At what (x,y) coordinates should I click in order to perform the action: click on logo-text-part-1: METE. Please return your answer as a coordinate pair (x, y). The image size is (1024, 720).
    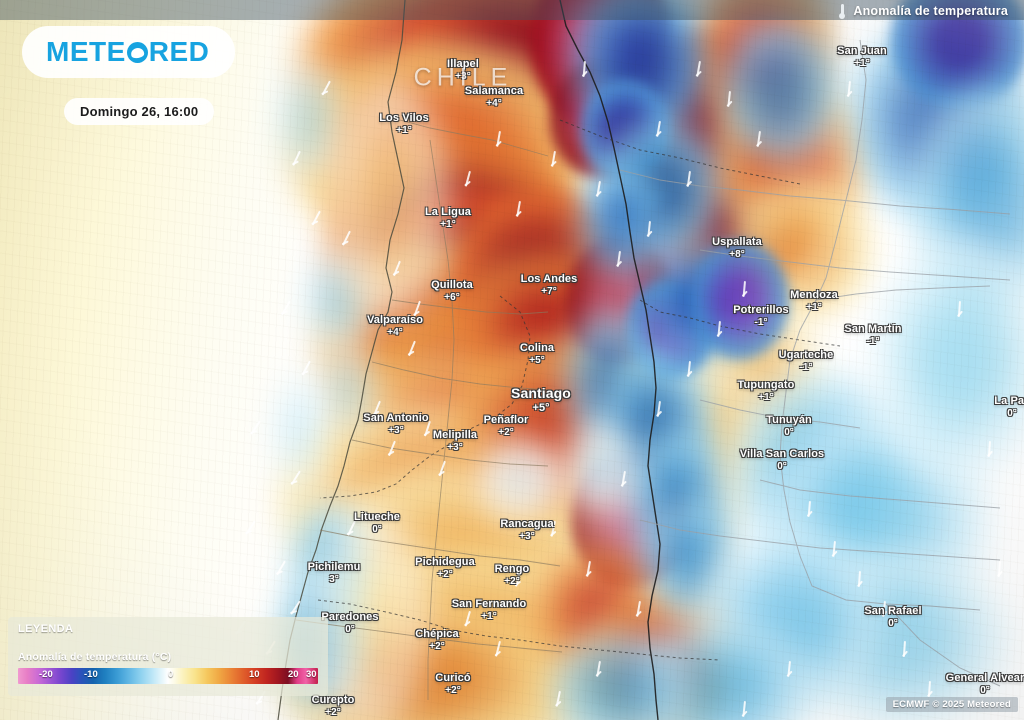
    Looking at the image, I should click on (86, 51).